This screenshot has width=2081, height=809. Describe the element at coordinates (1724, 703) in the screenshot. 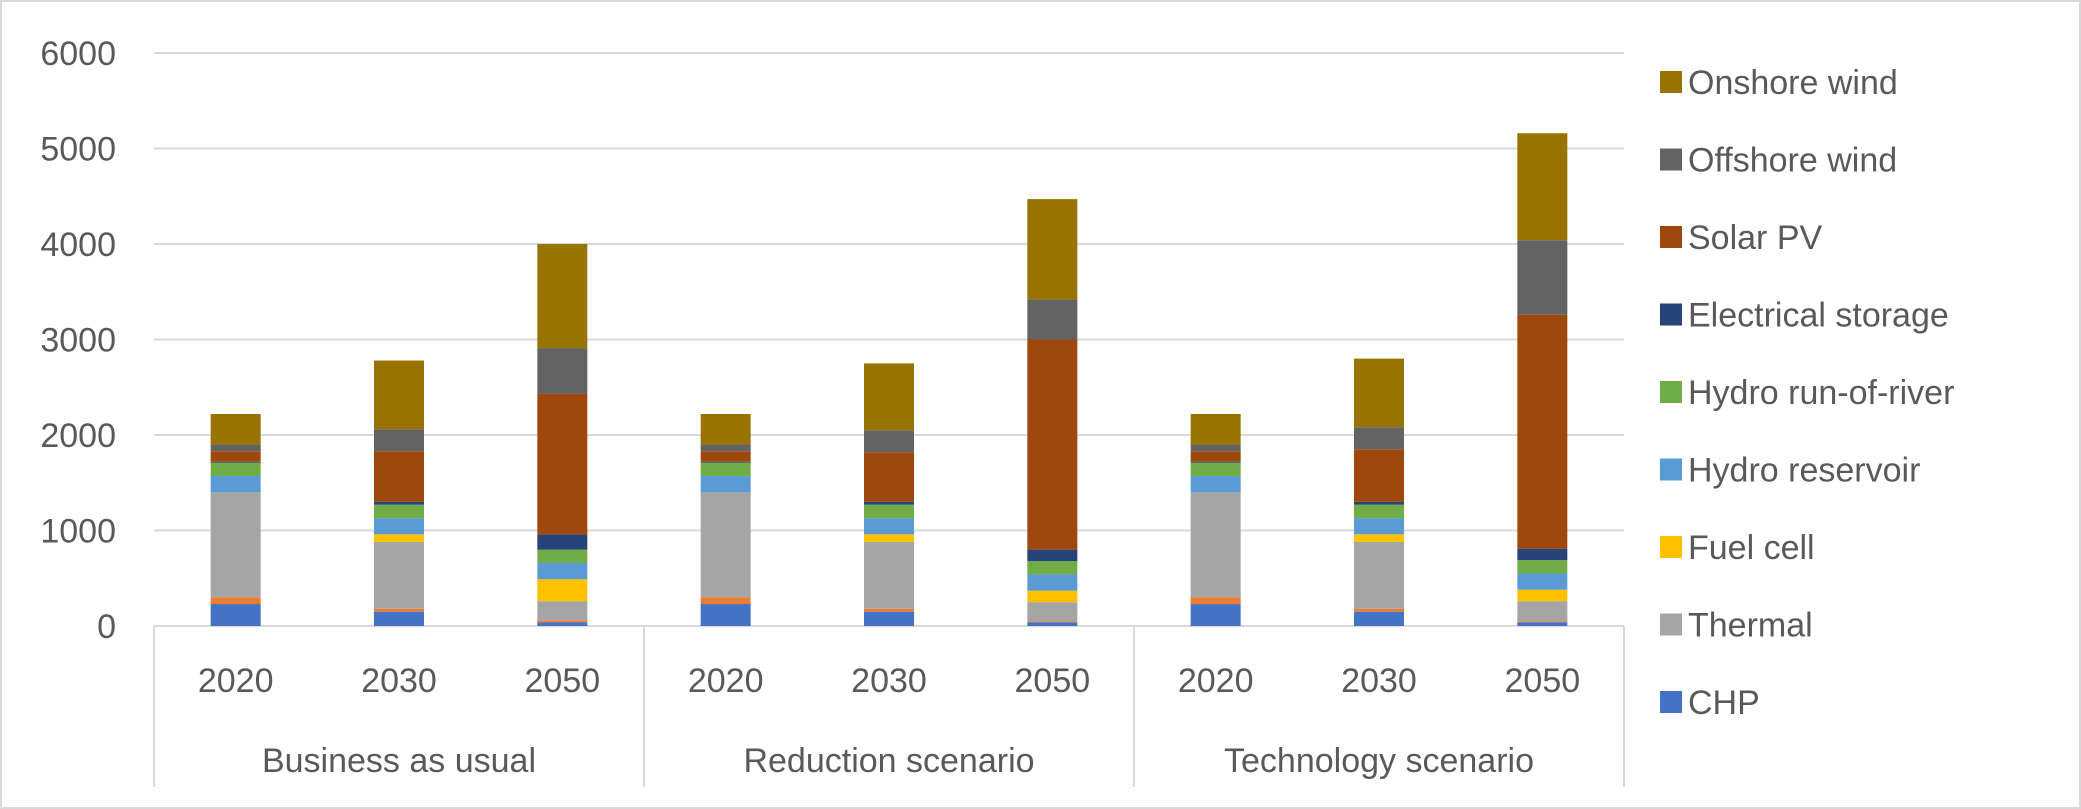

I see `legend-label-chp: CHP` at that location.